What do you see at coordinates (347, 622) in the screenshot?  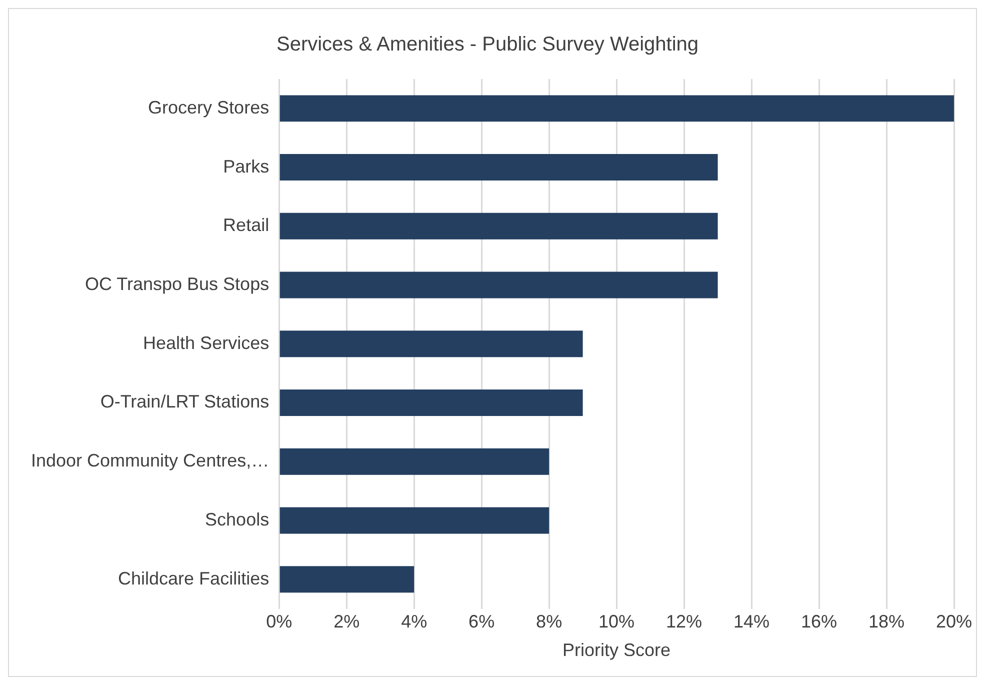 I see `x-tick-label: 2%` at bounding box center [347, 622].